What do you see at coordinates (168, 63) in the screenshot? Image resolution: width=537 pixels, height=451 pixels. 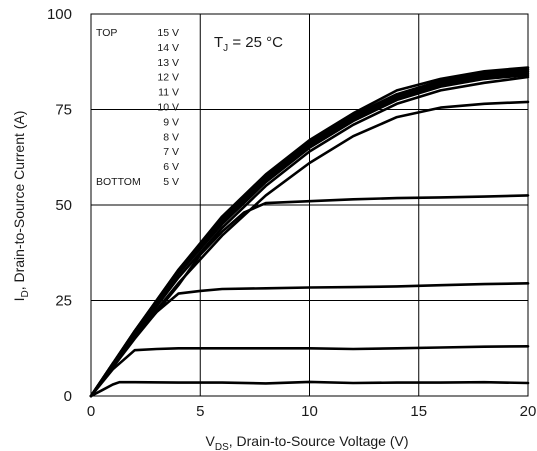 I see `legend-entry: 13 V` at bounding box center [168, 63].